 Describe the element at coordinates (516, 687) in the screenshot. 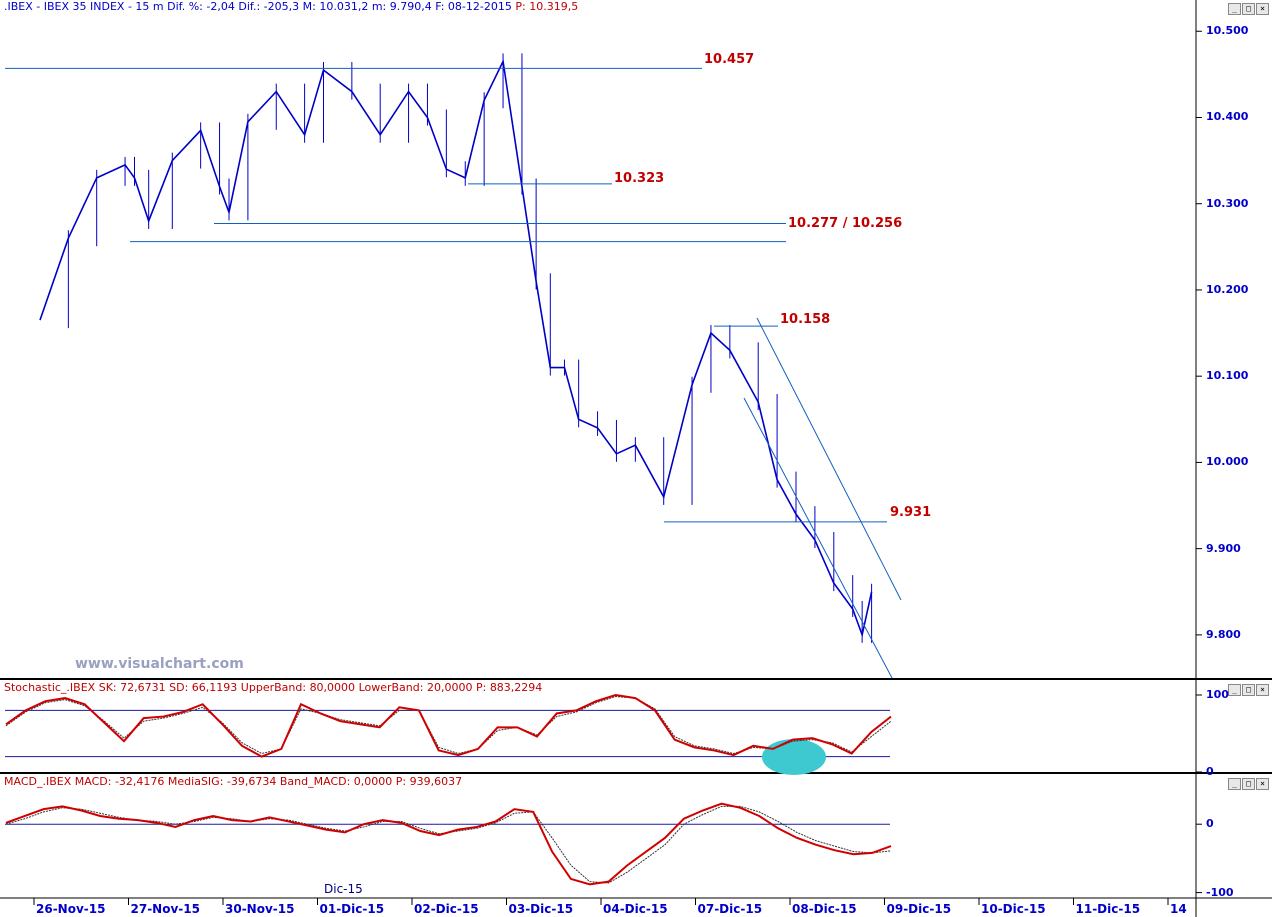

I see `stoch-p: 883,2294` at that location.